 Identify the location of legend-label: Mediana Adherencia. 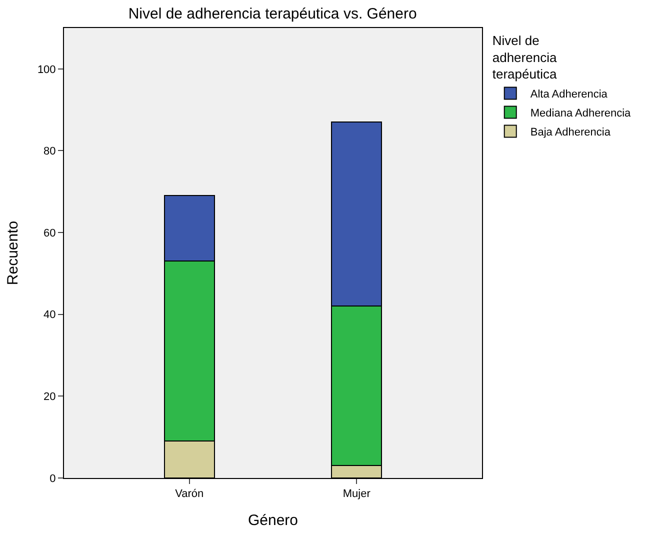
(581, 113).